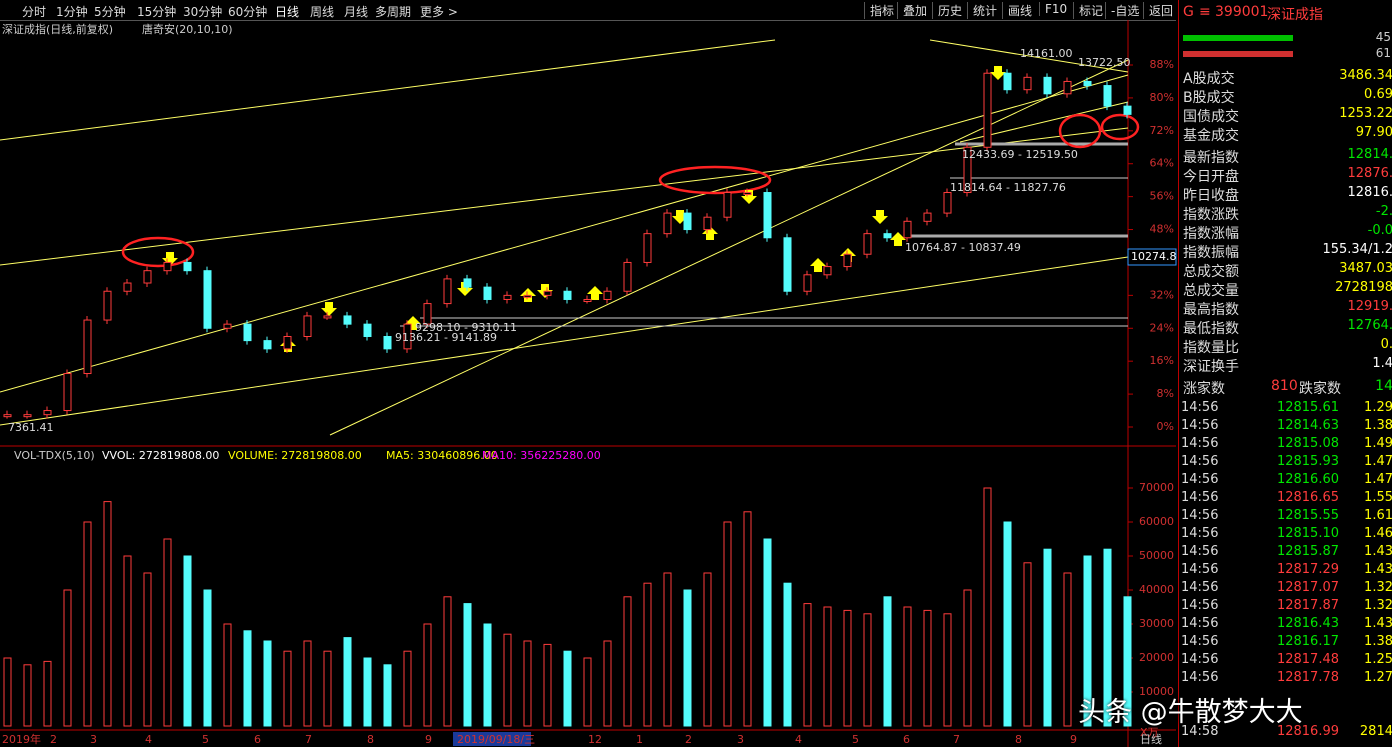 The width and height of the screenshot is (1392, 747). I want to click on period-tab: 分时, so click(34, 12).